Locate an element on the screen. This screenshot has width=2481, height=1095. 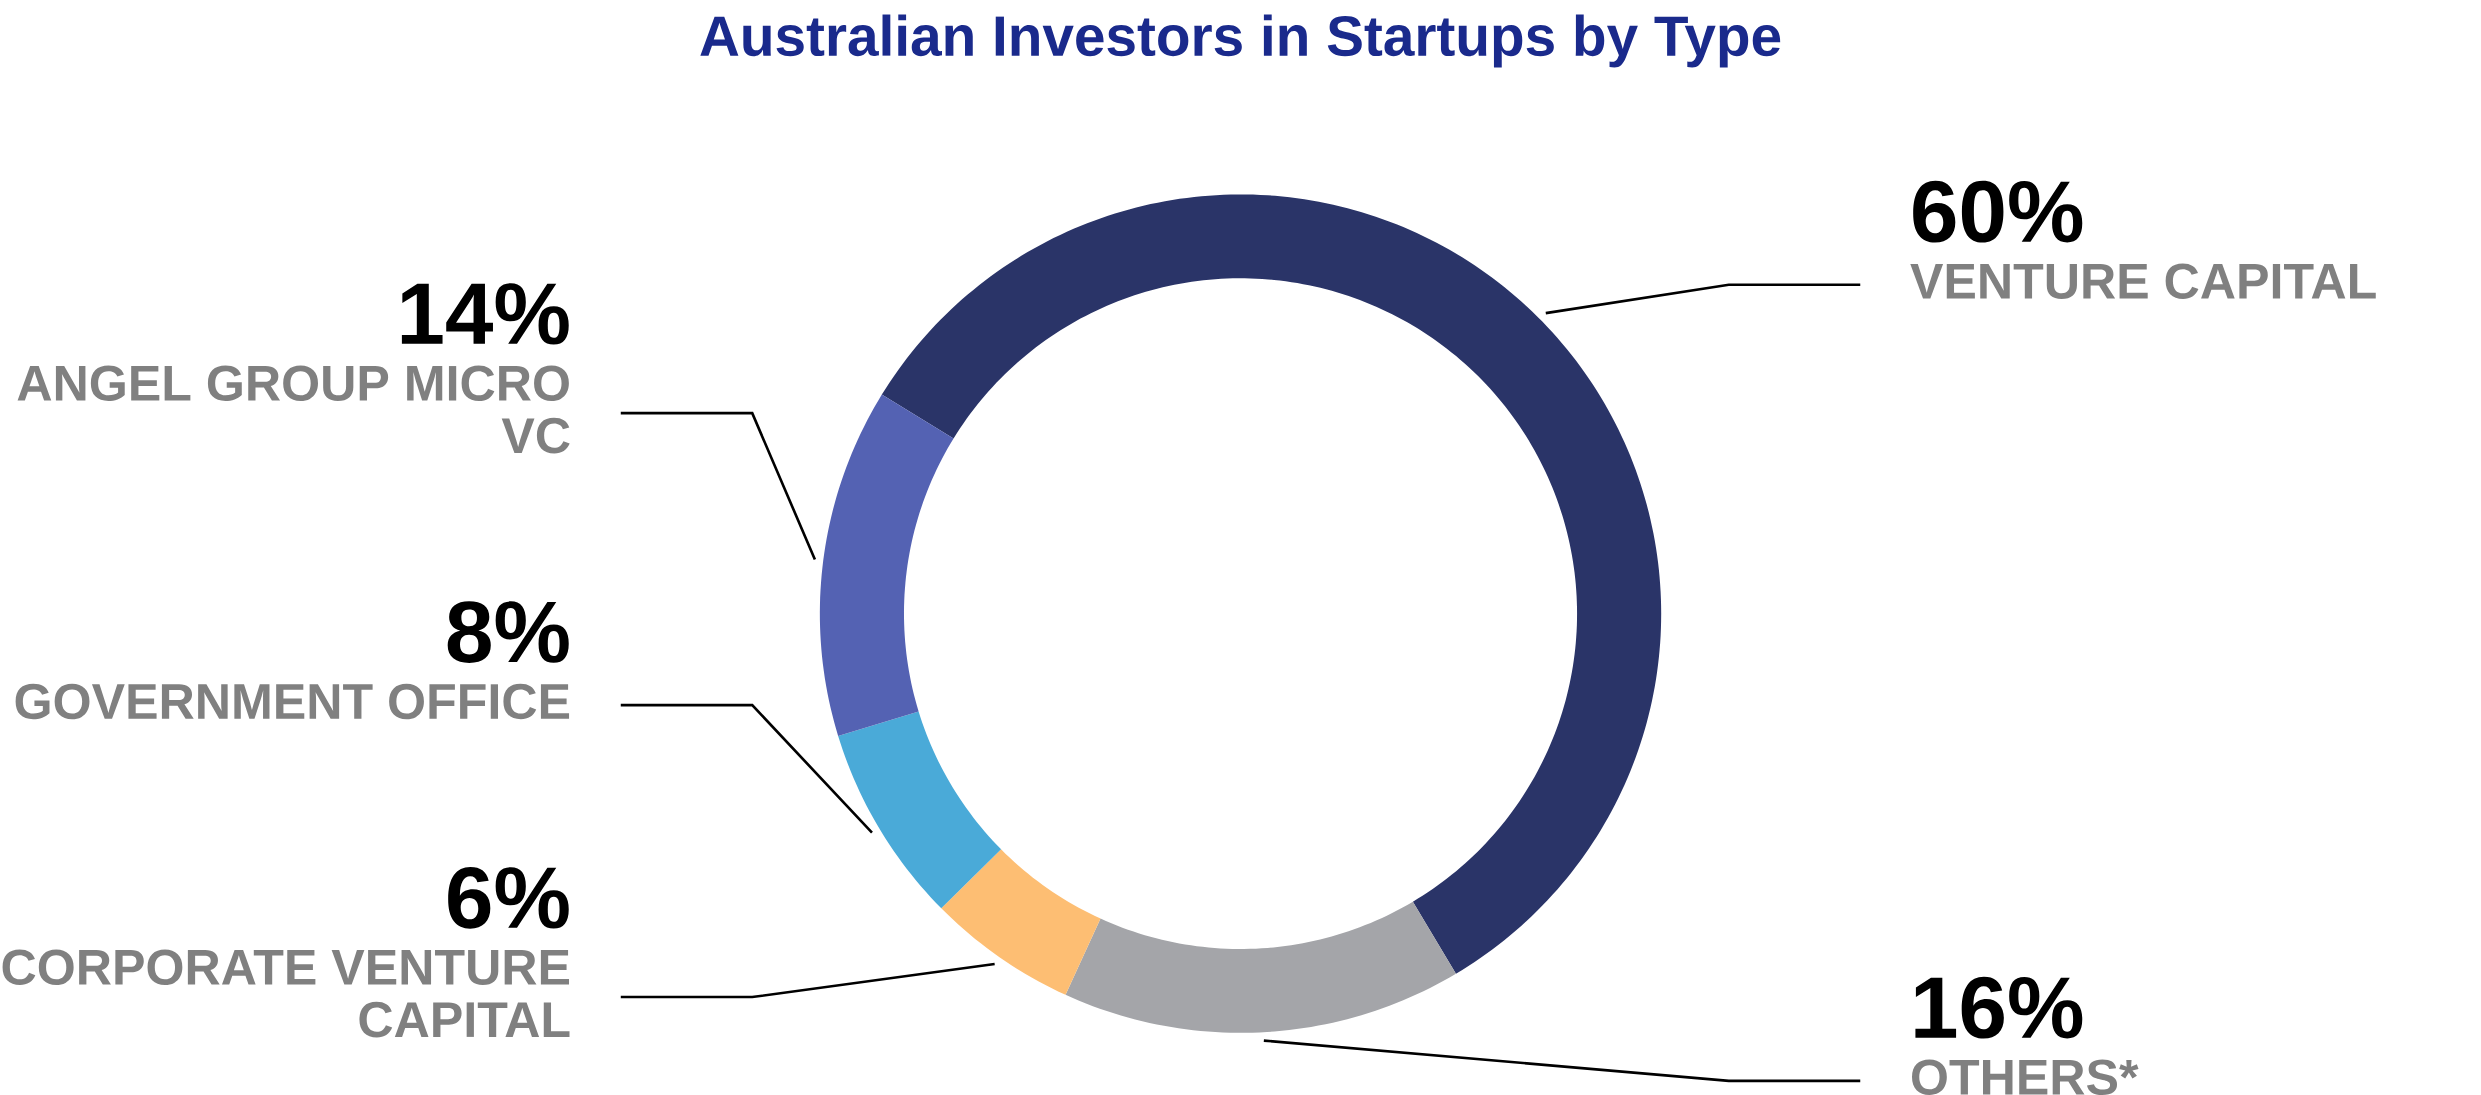
slice-label: CORPORATE VENTURE CAPITAL is located at coordinates (286, 993).